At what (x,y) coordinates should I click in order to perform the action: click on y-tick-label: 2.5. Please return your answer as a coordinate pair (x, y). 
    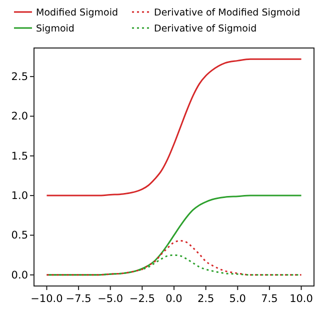
    Looking at the image, I should click on (19, 77).